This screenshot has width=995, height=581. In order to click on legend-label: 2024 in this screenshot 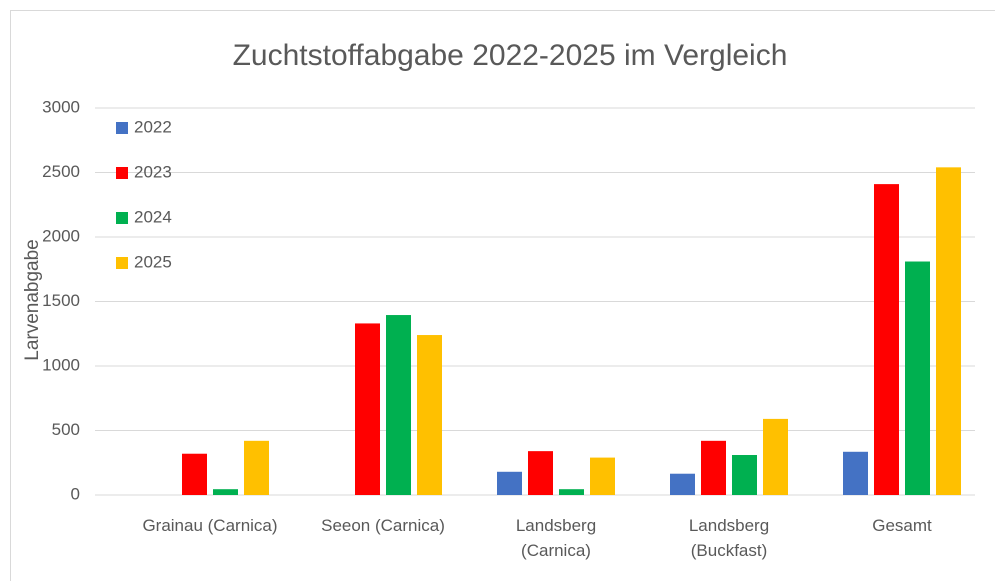, I will do `click(153, 216)`.